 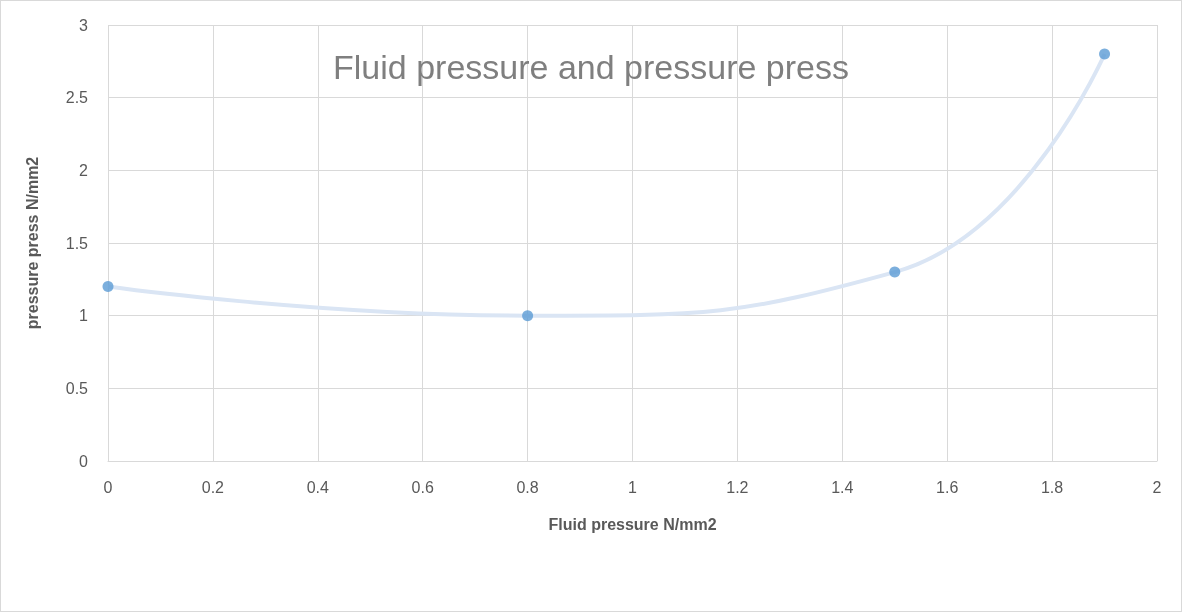 What do you see at coordinates (633, 487) in the screenshot?
I see `x-tick-label: 1` at bounding box center [633, 487].